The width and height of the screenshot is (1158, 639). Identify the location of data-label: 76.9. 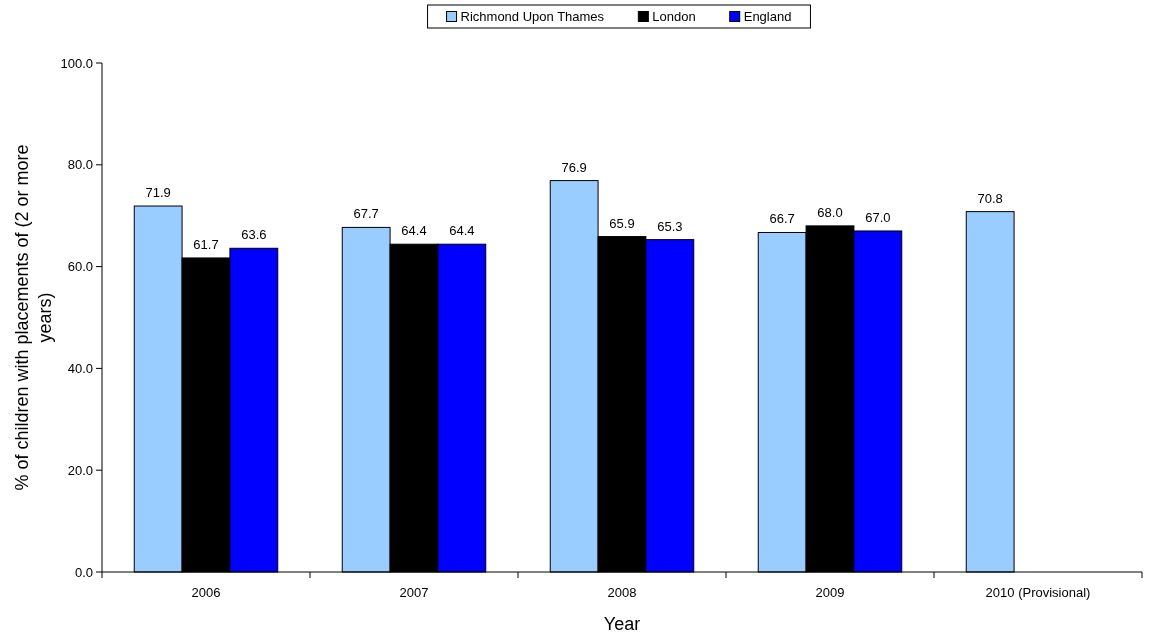
(574, 167).